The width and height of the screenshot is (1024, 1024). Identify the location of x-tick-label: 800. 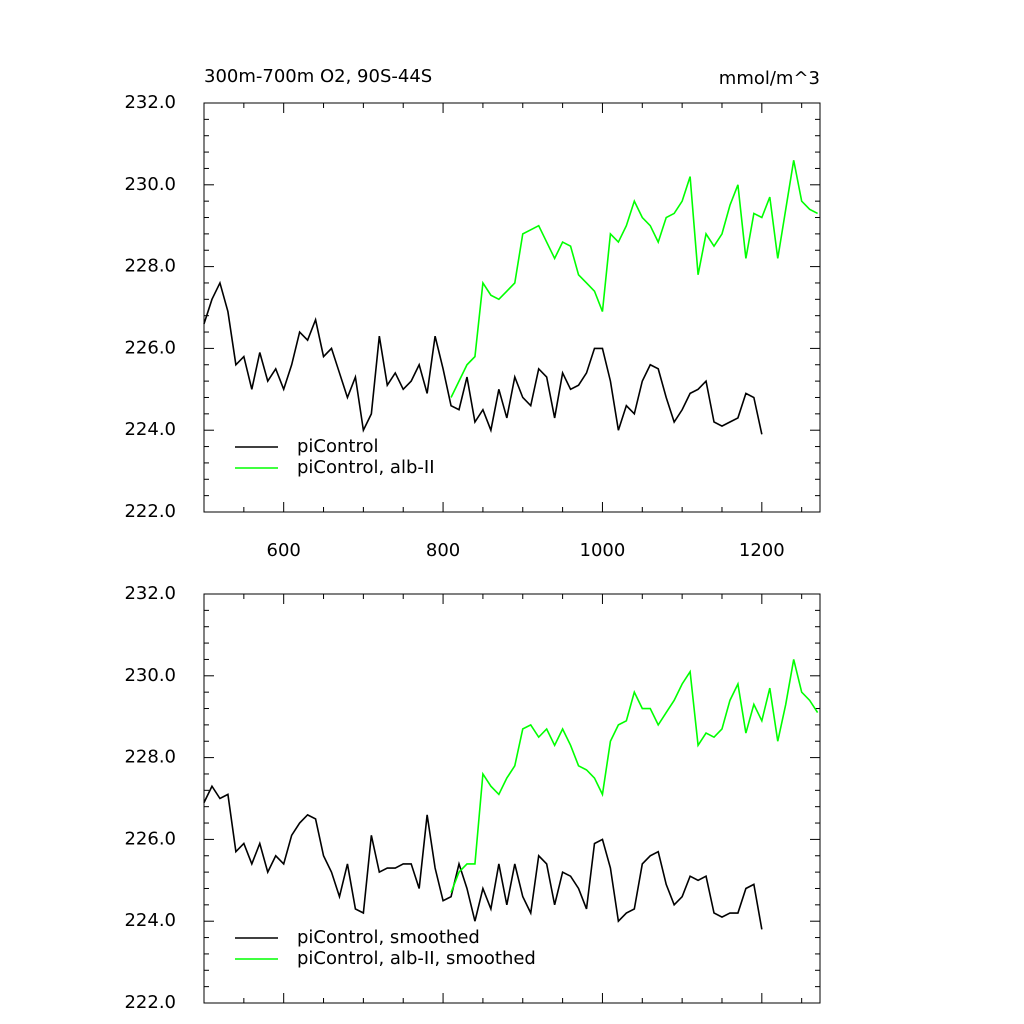
(443, 550).